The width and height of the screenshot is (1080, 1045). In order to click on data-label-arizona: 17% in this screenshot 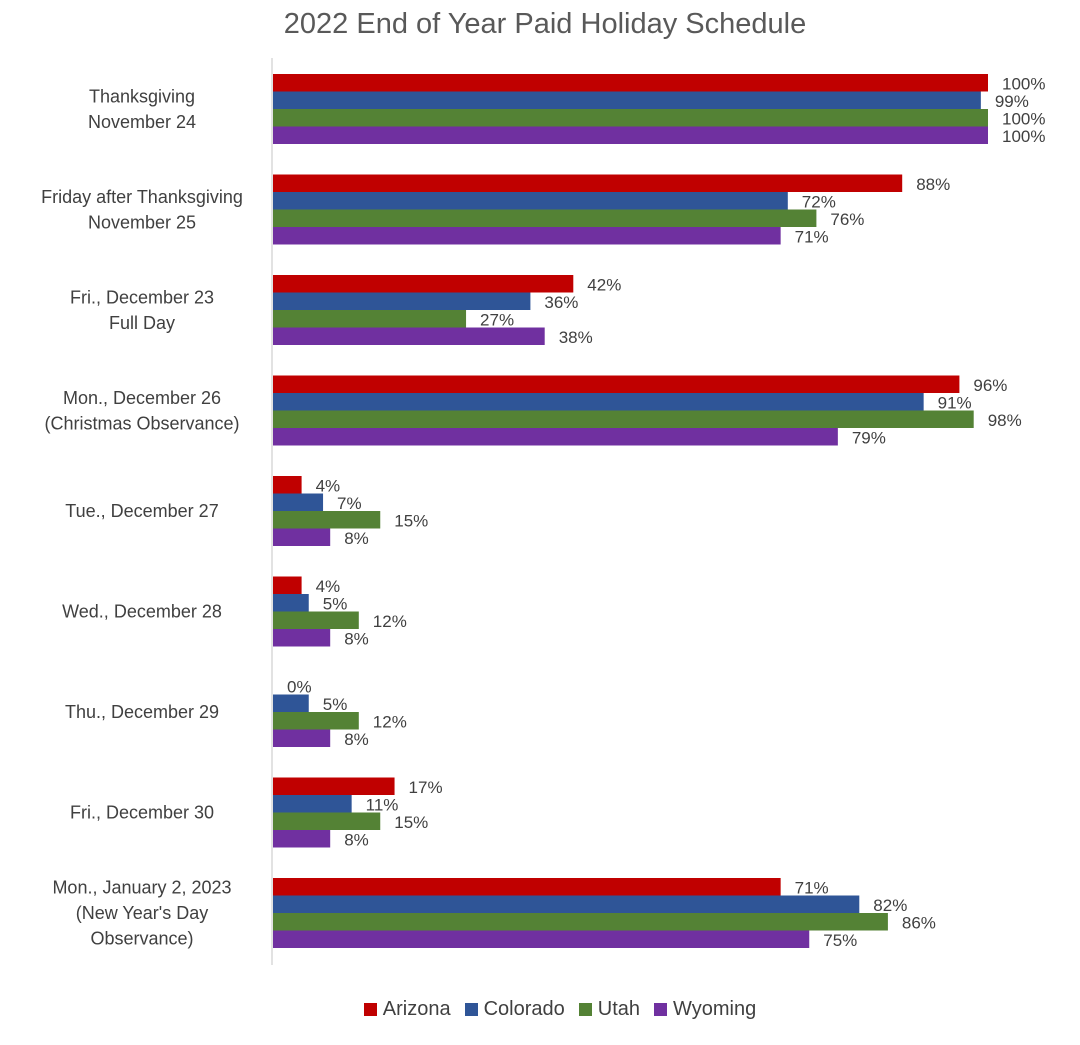, I will do `click(426, 787)`.